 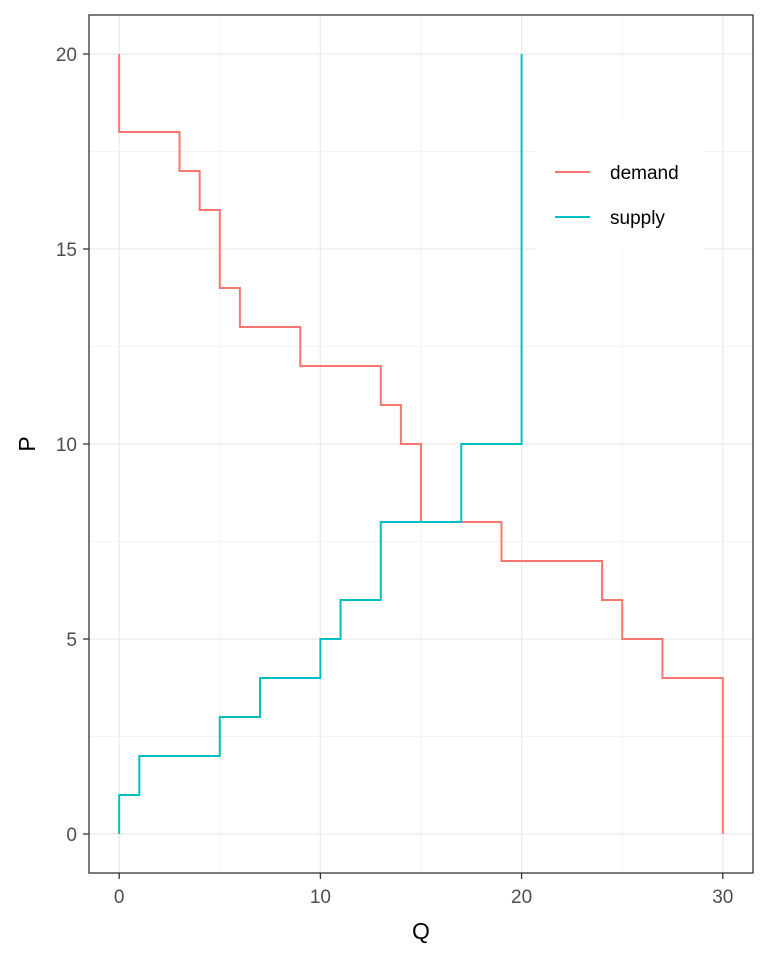 What do you see at coordinates (421, 931) in the screenshot?
I see `x-axis-title: Q` at bounding box center [421, 931].